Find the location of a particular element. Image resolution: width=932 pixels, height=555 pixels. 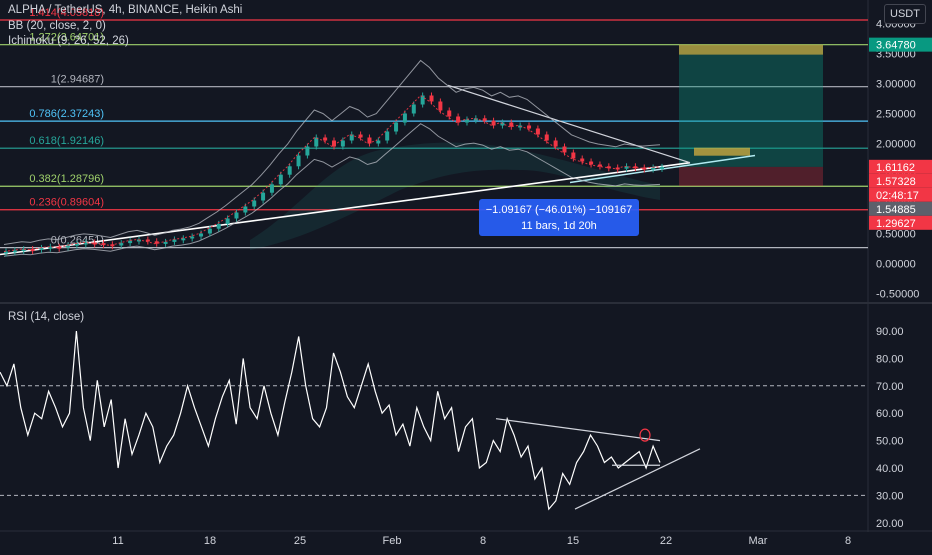

rsi-tick-label: 90.00 is located at coordinates (890, 332).